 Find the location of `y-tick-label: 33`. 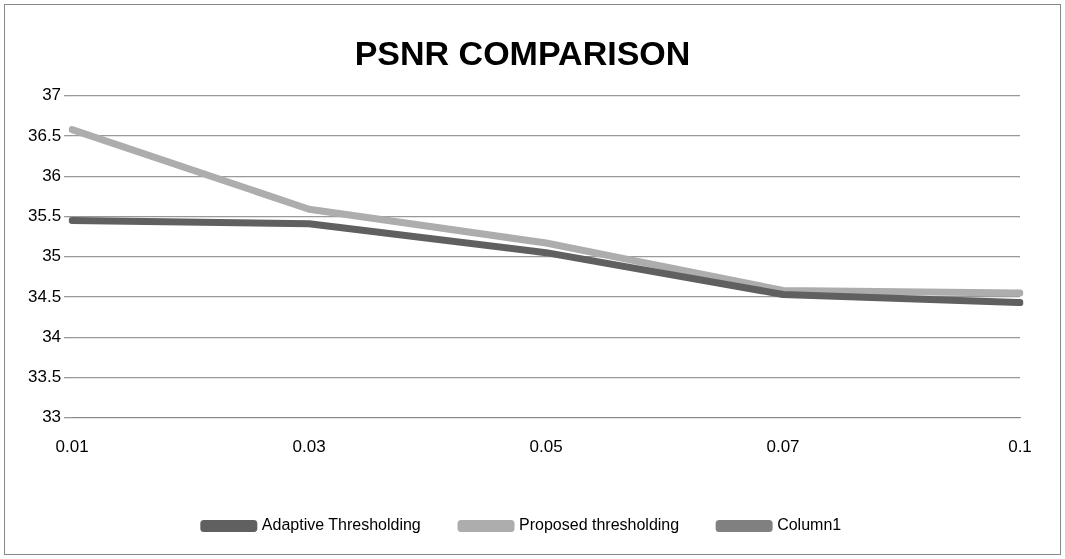

y-tick-label: 33 is located at coordinates (52, 417).